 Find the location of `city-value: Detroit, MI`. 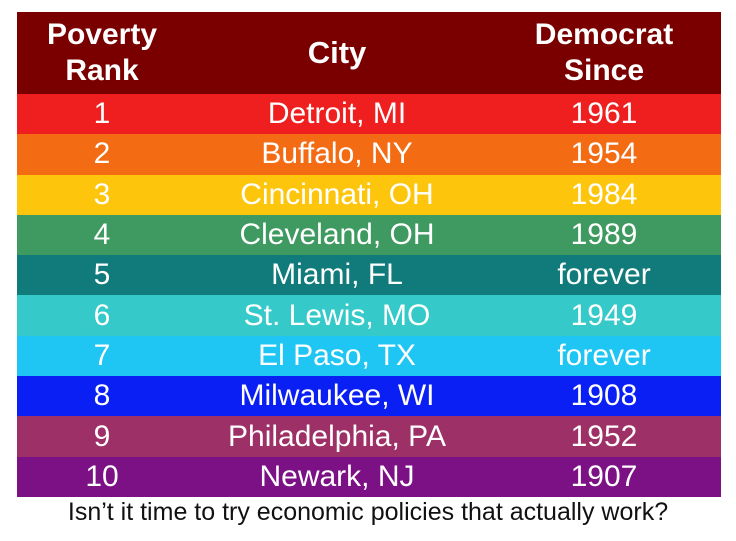

city-value: Detroit, MI is located at coordinates (337, 114).